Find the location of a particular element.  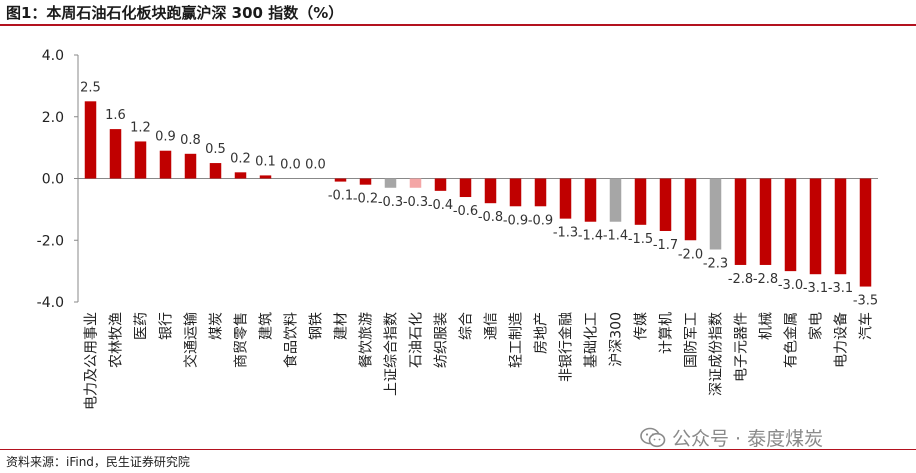

data-label: -1.7 is located at coordinates (665, 245).